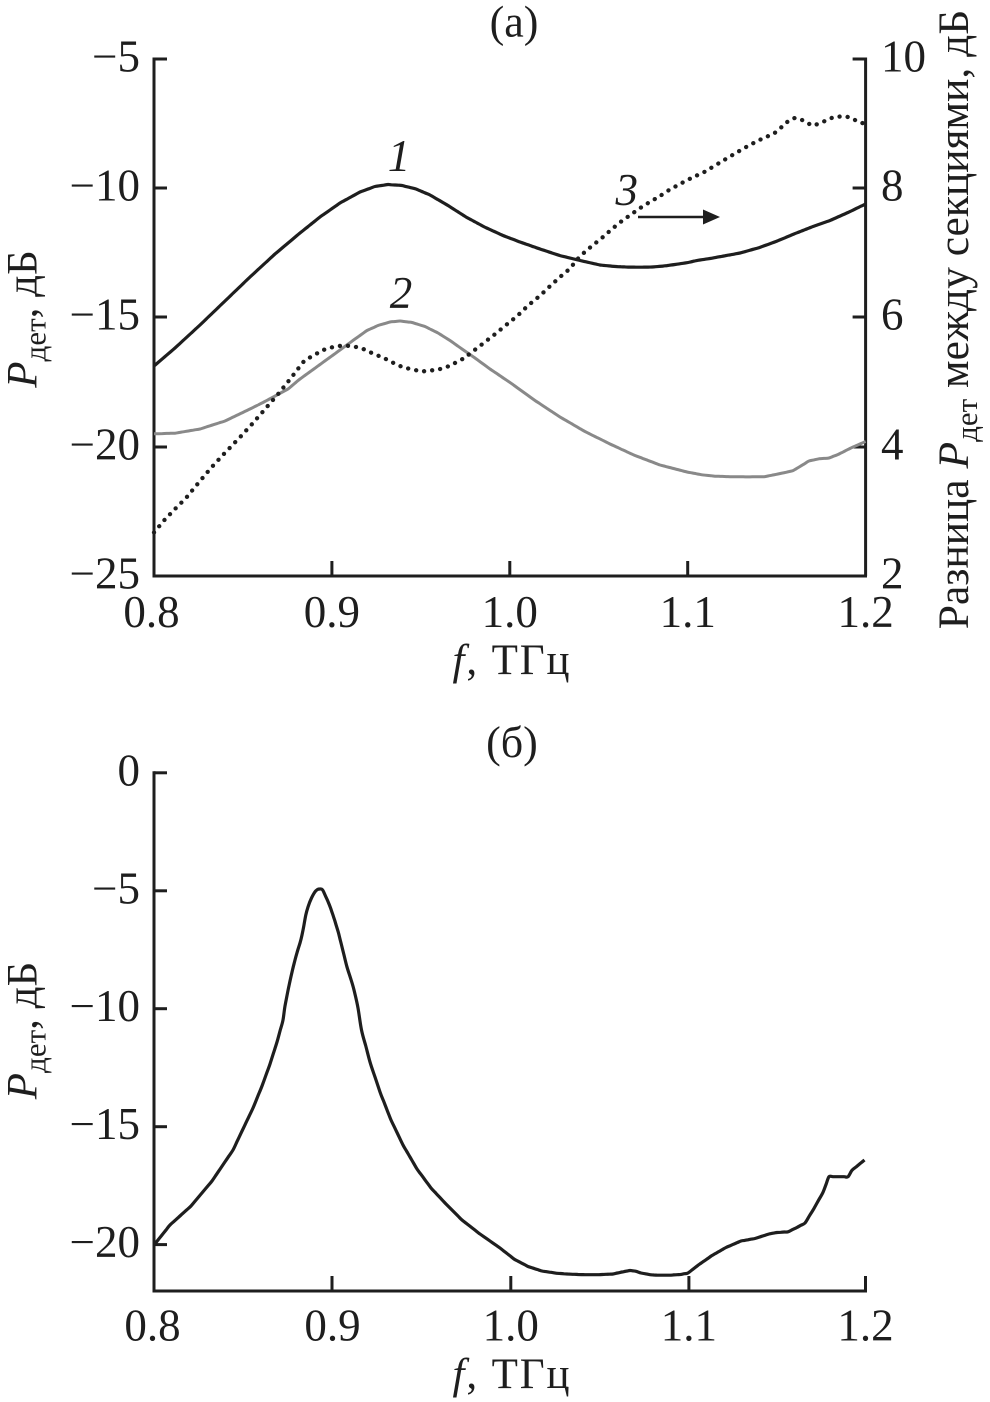 The image size is (990, 1402). What do you see at coordinates (512, 742) in the screenshot?
I see `svg-text: (б)` at bounding box center [512, 742].